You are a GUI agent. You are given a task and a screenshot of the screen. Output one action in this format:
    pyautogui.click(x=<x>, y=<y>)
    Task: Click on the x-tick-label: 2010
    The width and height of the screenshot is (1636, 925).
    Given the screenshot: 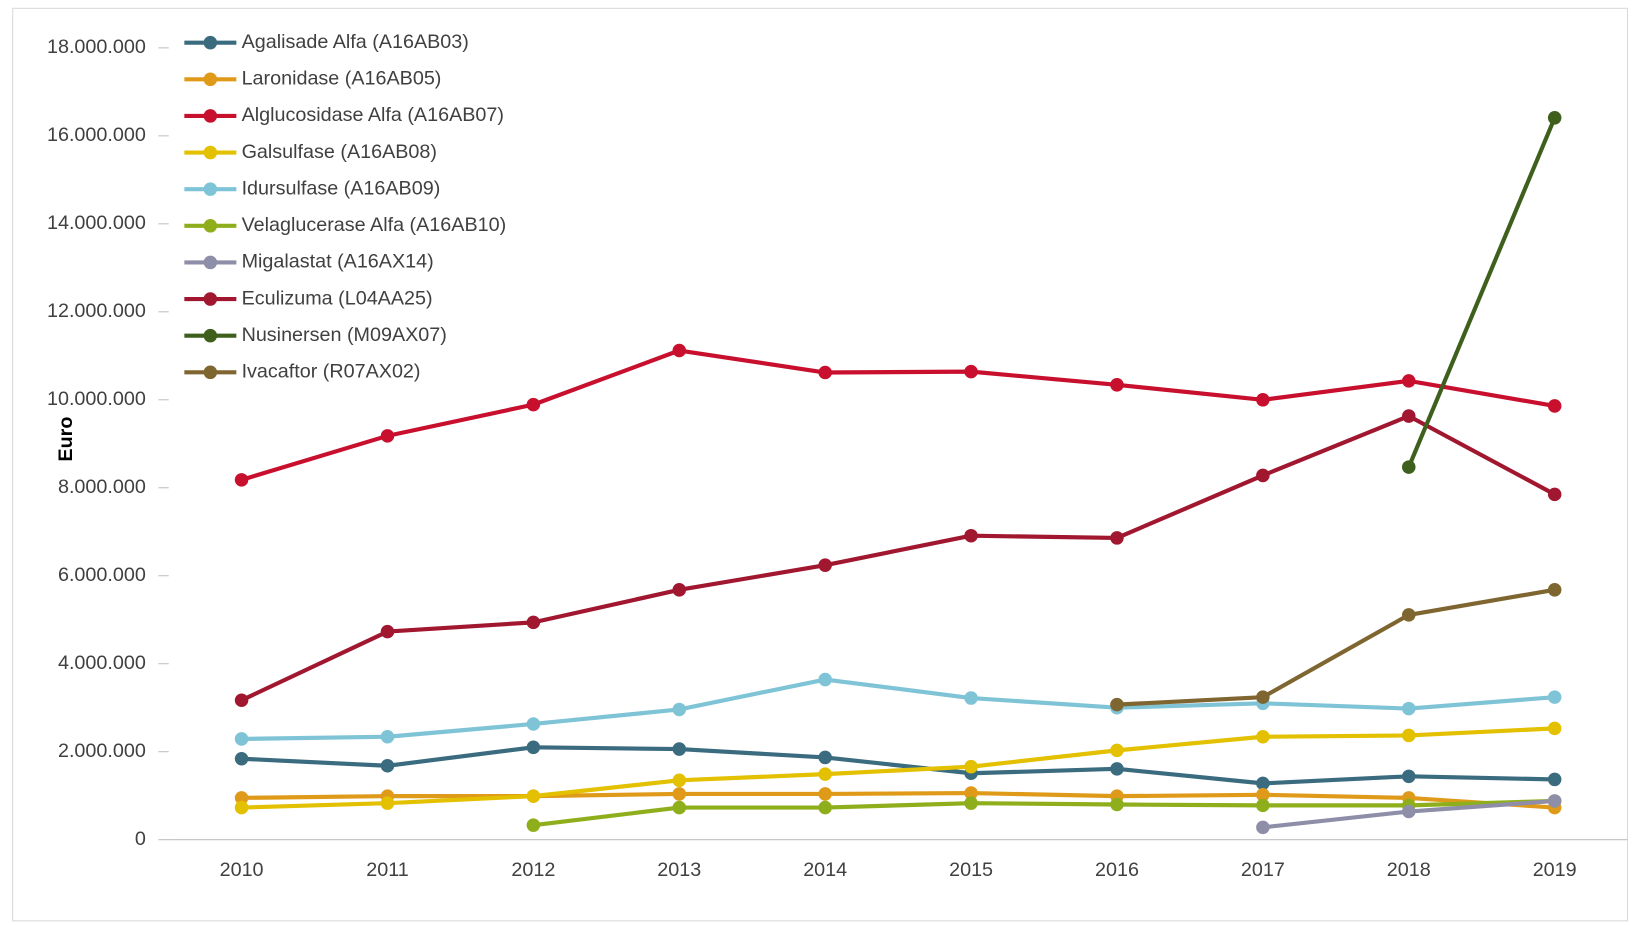 What is the action you would take?
    pyautogui.click(x=242, y=870)
    